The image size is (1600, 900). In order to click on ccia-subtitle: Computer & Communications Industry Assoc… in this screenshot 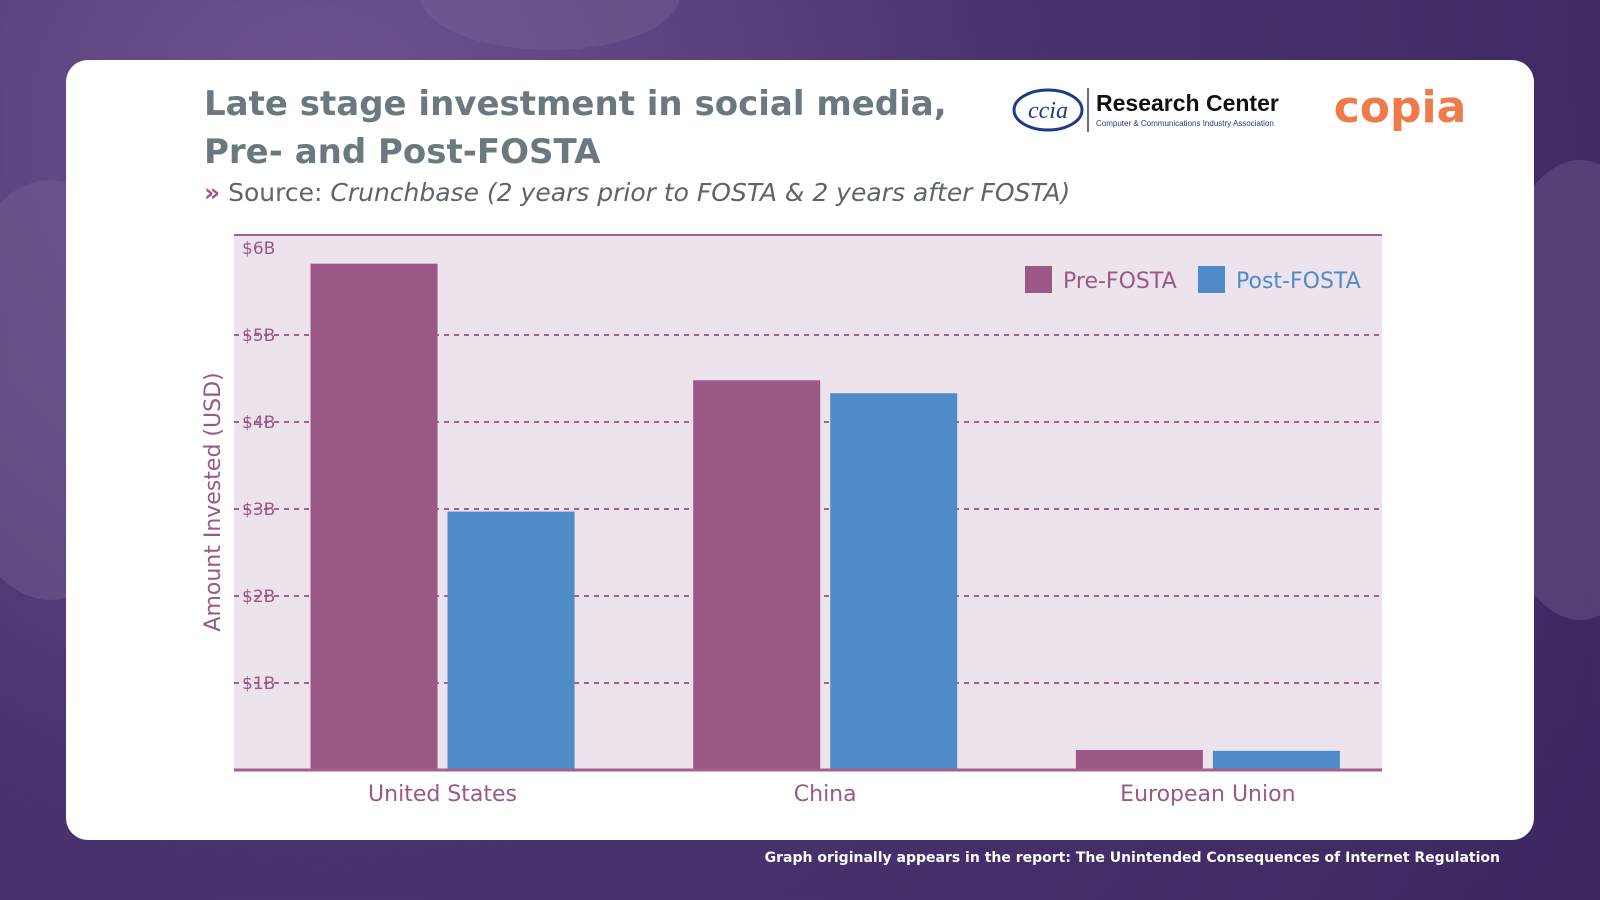, I will do `click(1185, 123)`.